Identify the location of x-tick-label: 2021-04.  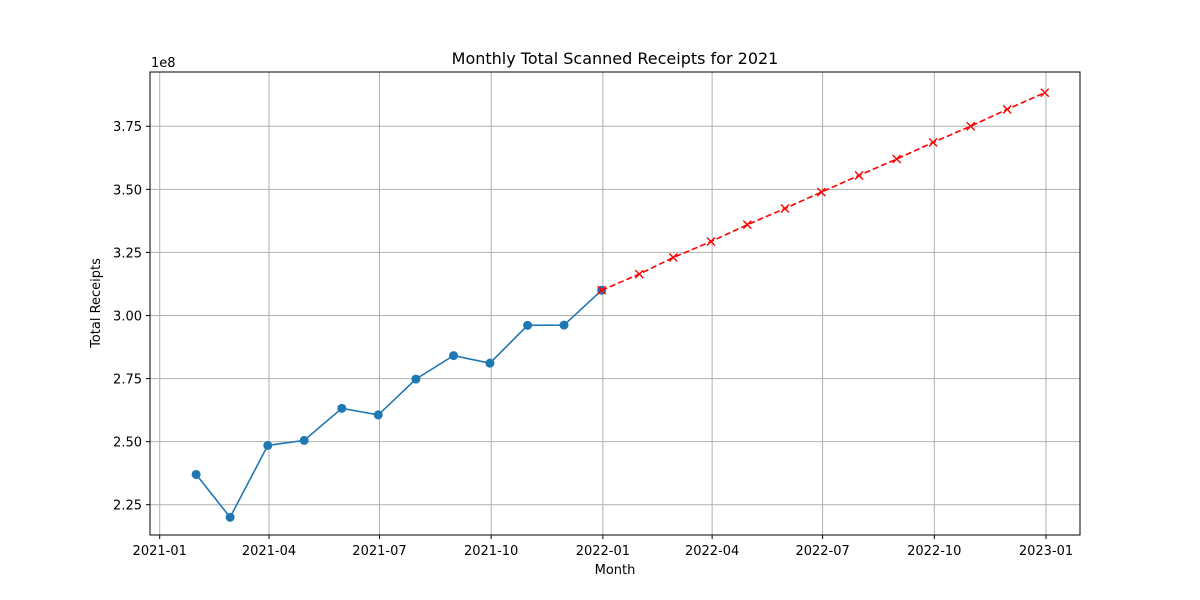
(269, 551).